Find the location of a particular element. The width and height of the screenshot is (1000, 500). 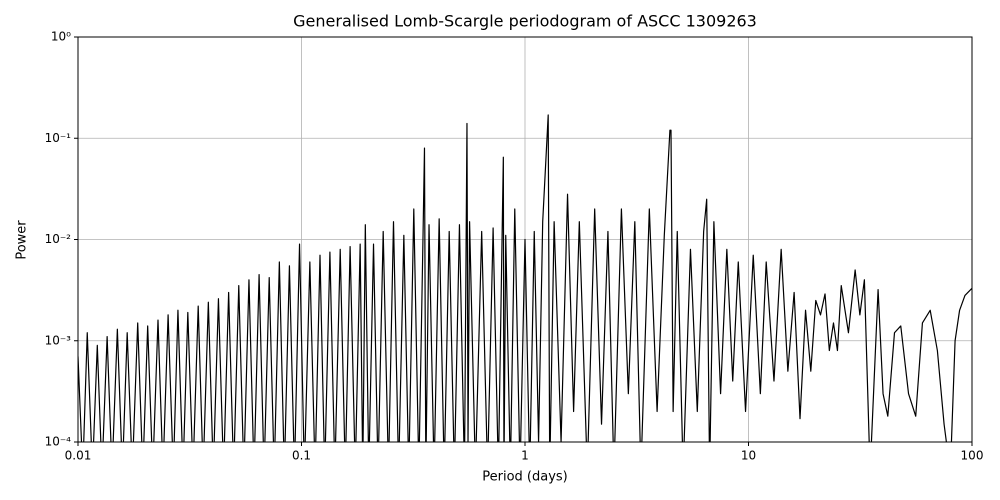

y-axis-title: Power is located at coordinates (22, 240).